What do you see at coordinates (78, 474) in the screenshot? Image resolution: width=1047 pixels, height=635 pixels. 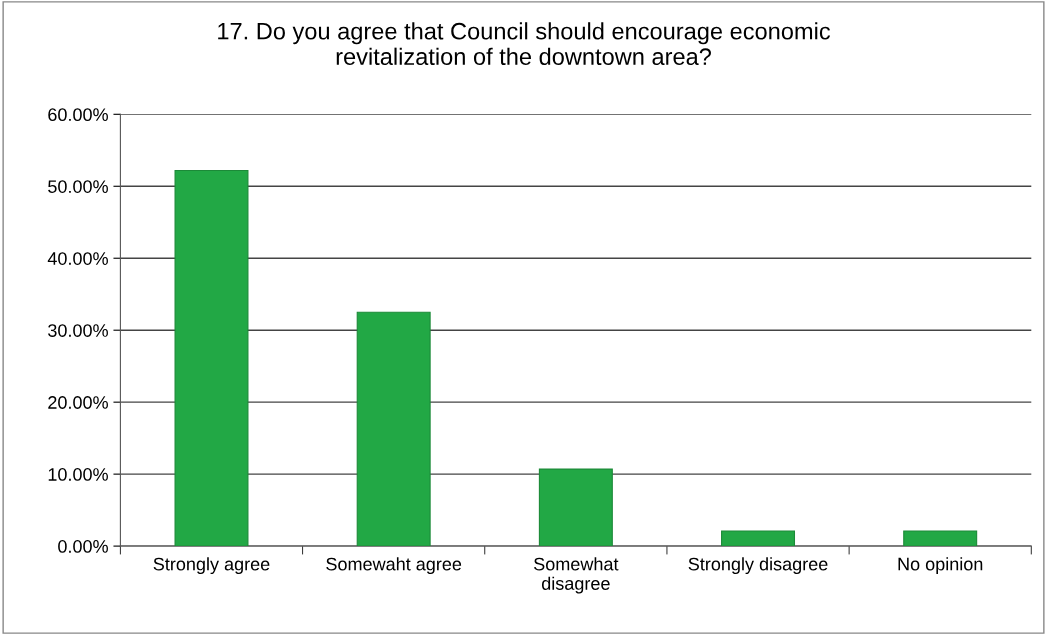 I see `y-tick-label: 10.00%` at bounding box center [78, 474].